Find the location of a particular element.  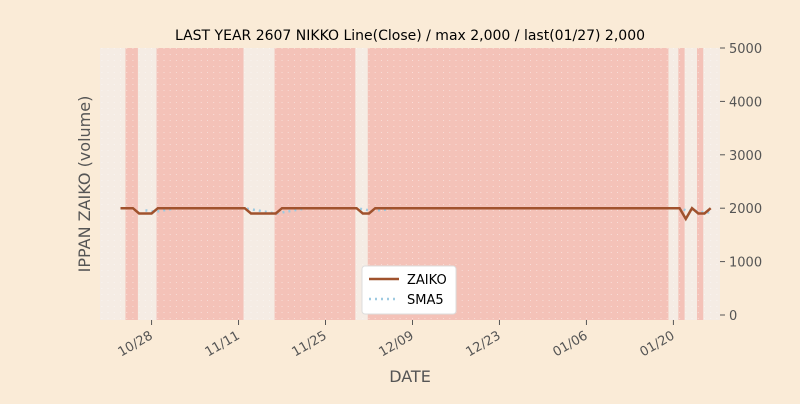

x-tick-label: 11/11 is located at coordinates (223, 344).